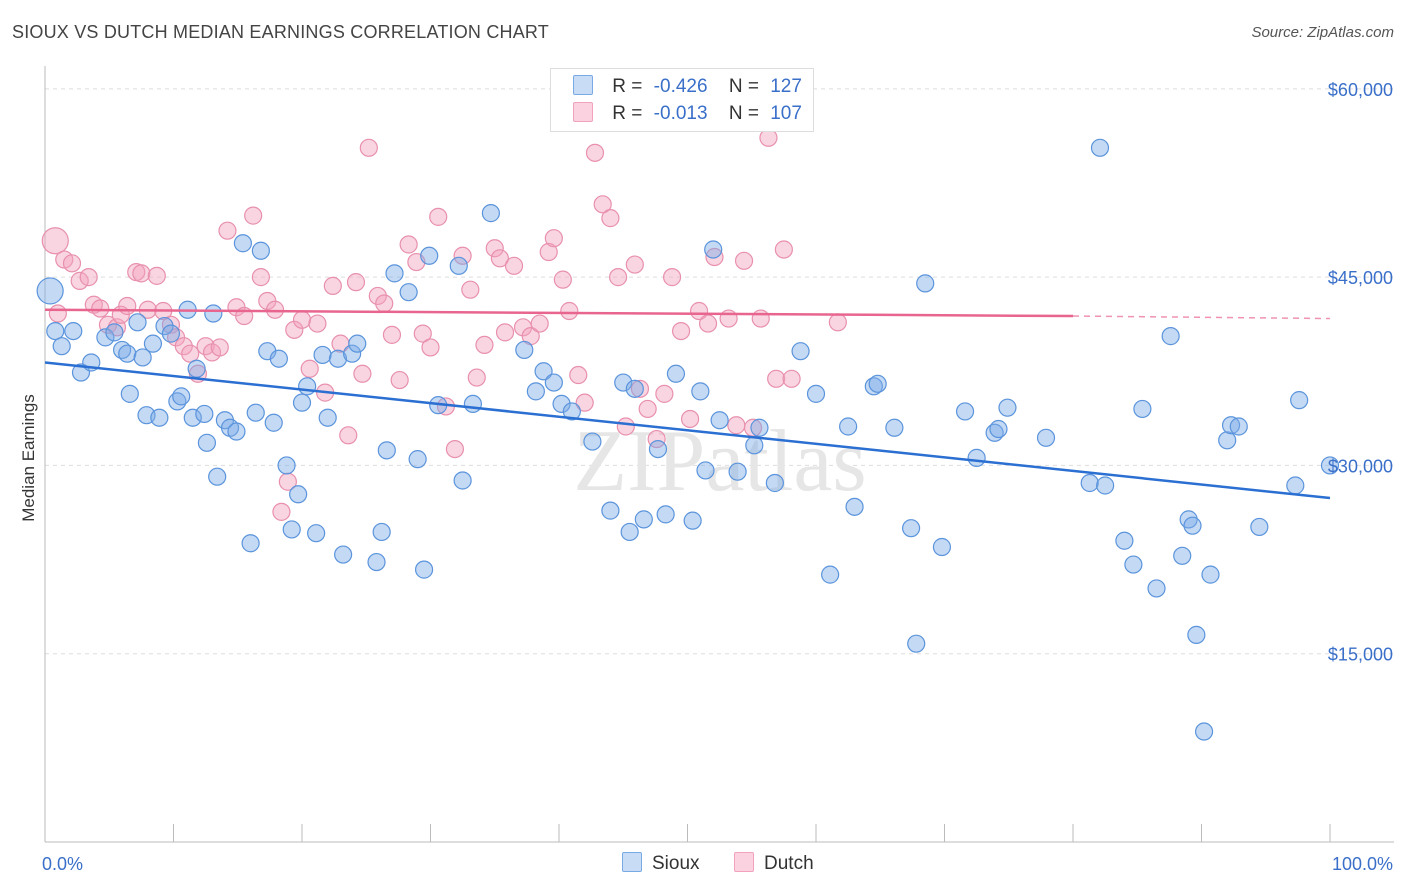 This screenshot has width=1406, height=892. Describe the element at coordinates (1360, 655) in the screenshot. I see `y-tick-label: $15,000` at that location.